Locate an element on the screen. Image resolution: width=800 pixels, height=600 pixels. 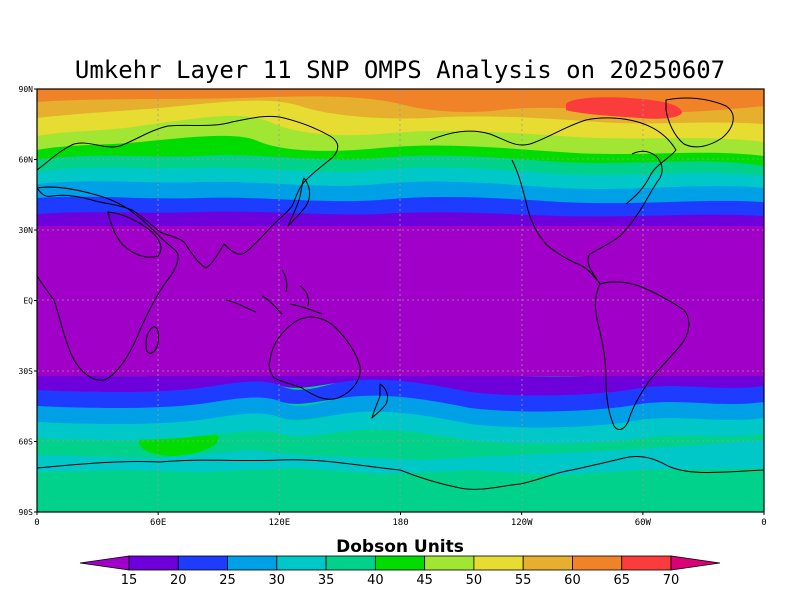
colorbar-level-label: 55 is located at coordinates (523, 580).